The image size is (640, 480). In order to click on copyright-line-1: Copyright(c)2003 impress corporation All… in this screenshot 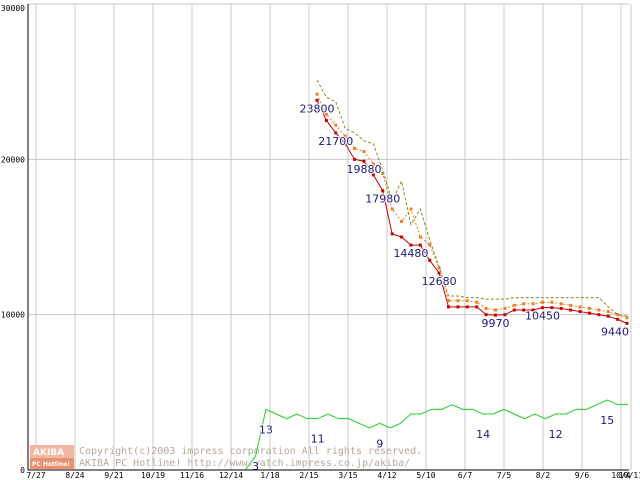, I will do `click(250, 451)`.